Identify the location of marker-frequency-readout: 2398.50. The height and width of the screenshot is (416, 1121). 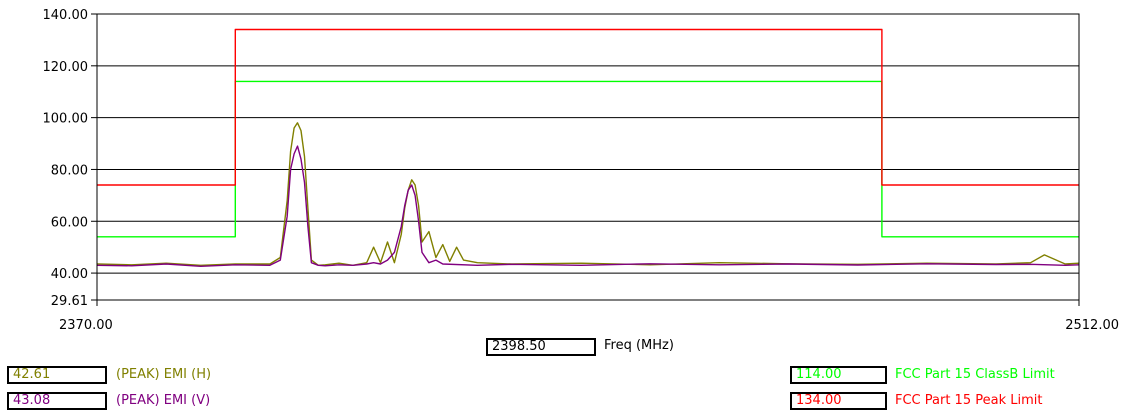
(541, 347).